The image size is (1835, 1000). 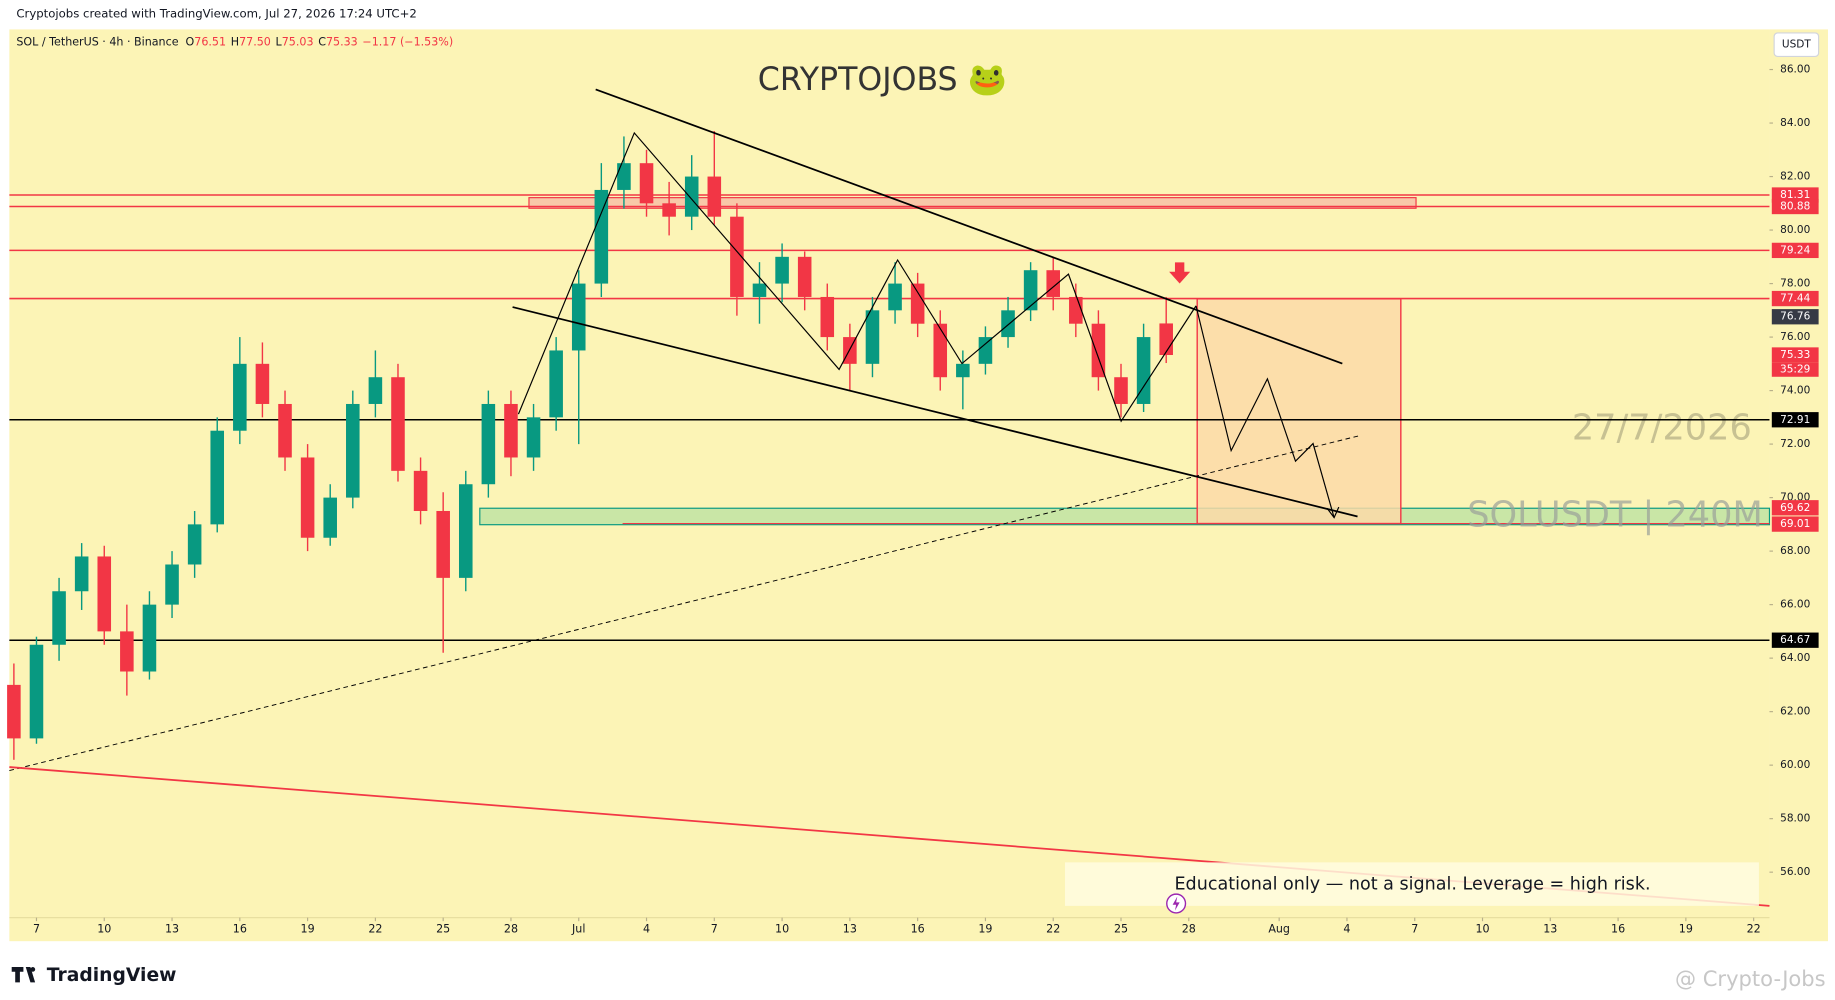 What do you see at coordinates (112, 975) in the screenshot?
I see `brand-name: TradingView` at bounding box center [112, 975].